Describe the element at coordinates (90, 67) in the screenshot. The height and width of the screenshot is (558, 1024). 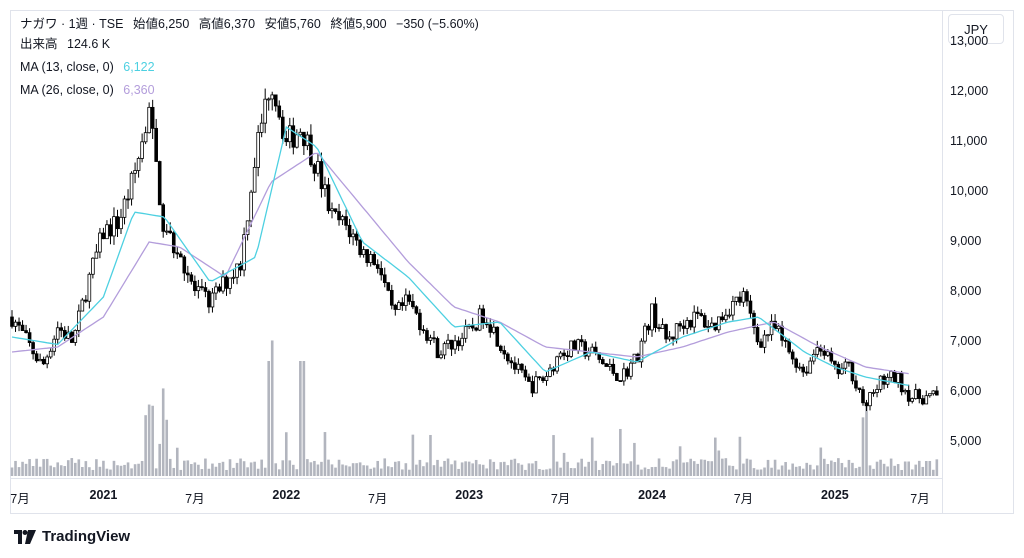
I see `legend-ma13: MA (13, close, 0) 6,122` at that location.